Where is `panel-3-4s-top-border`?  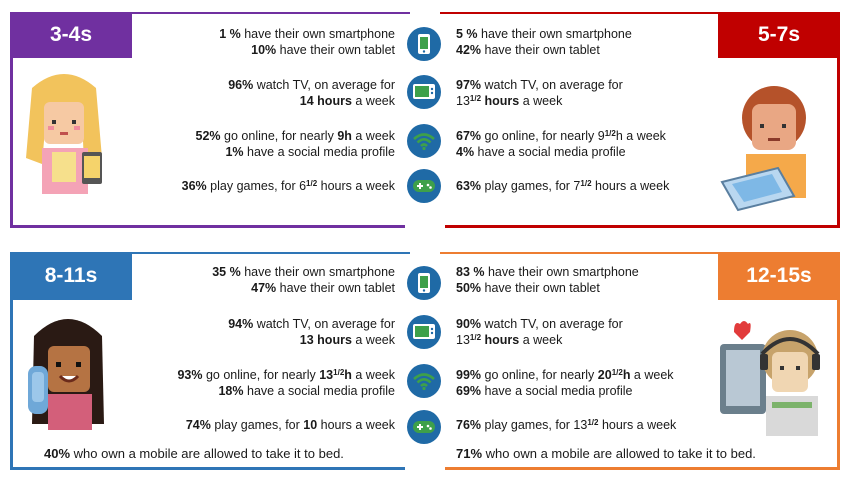
panel-3-4s-top-border is located at coordinates (210, 13).